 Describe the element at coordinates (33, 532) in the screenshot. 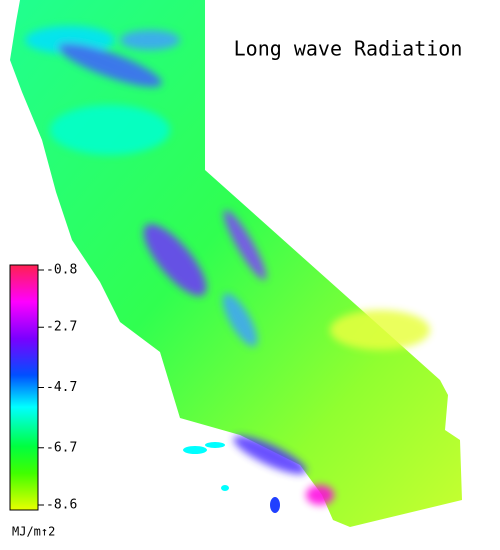

I see `colorbar-label: MJ/m↑2` at that location.